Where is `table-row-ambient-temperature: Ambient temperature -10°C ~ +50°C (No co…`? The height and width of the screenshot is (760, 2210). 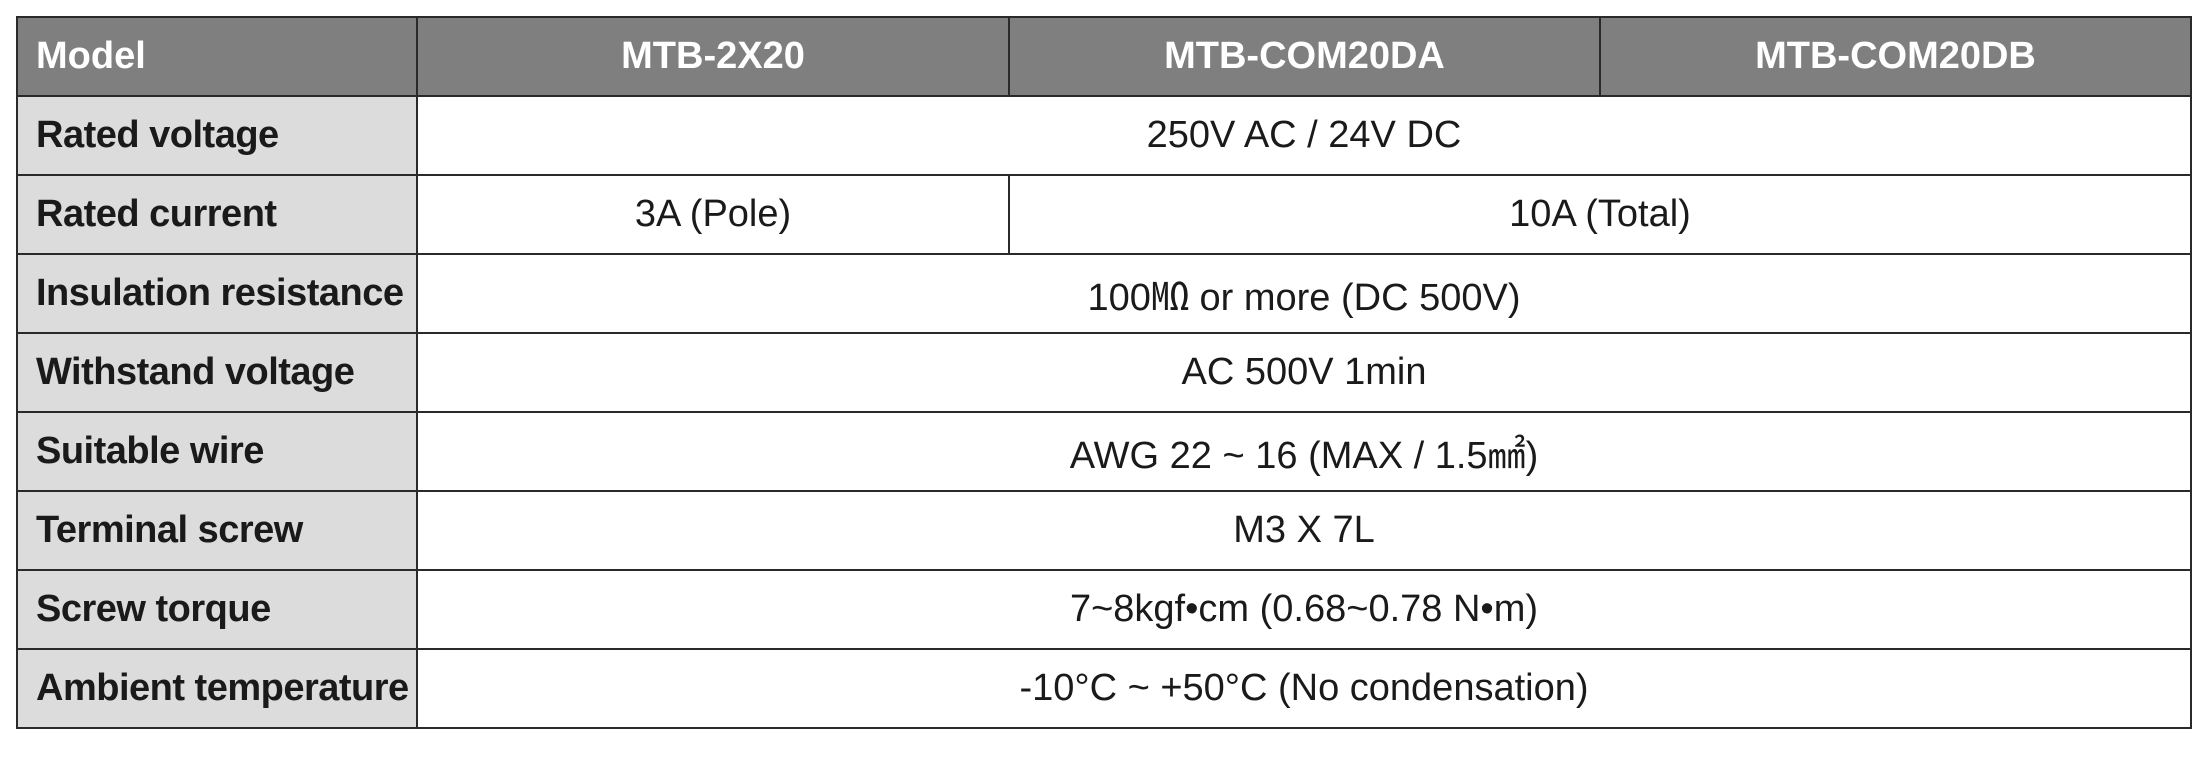
table-row-ambient-temperature: Ambient temperature -10°C ~ +50°C (No co… is located at coordinates (1104, 688).